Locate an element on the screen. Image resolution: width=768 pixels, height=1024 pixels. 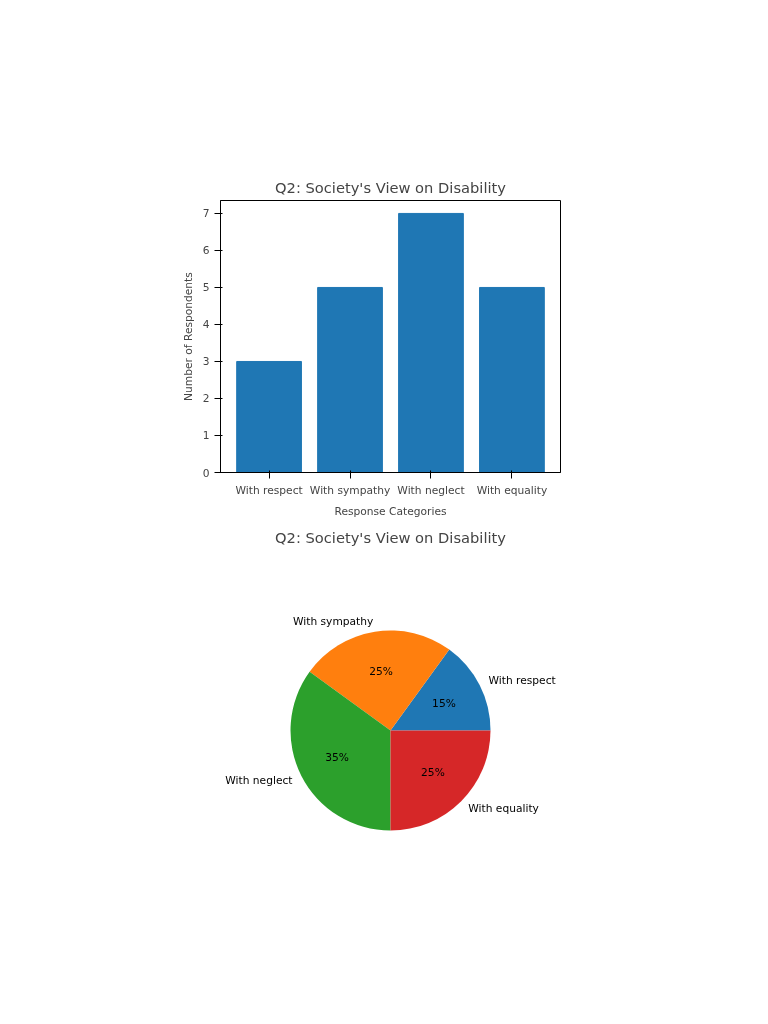
data-label: 35% is located at coordinates (337, 758).